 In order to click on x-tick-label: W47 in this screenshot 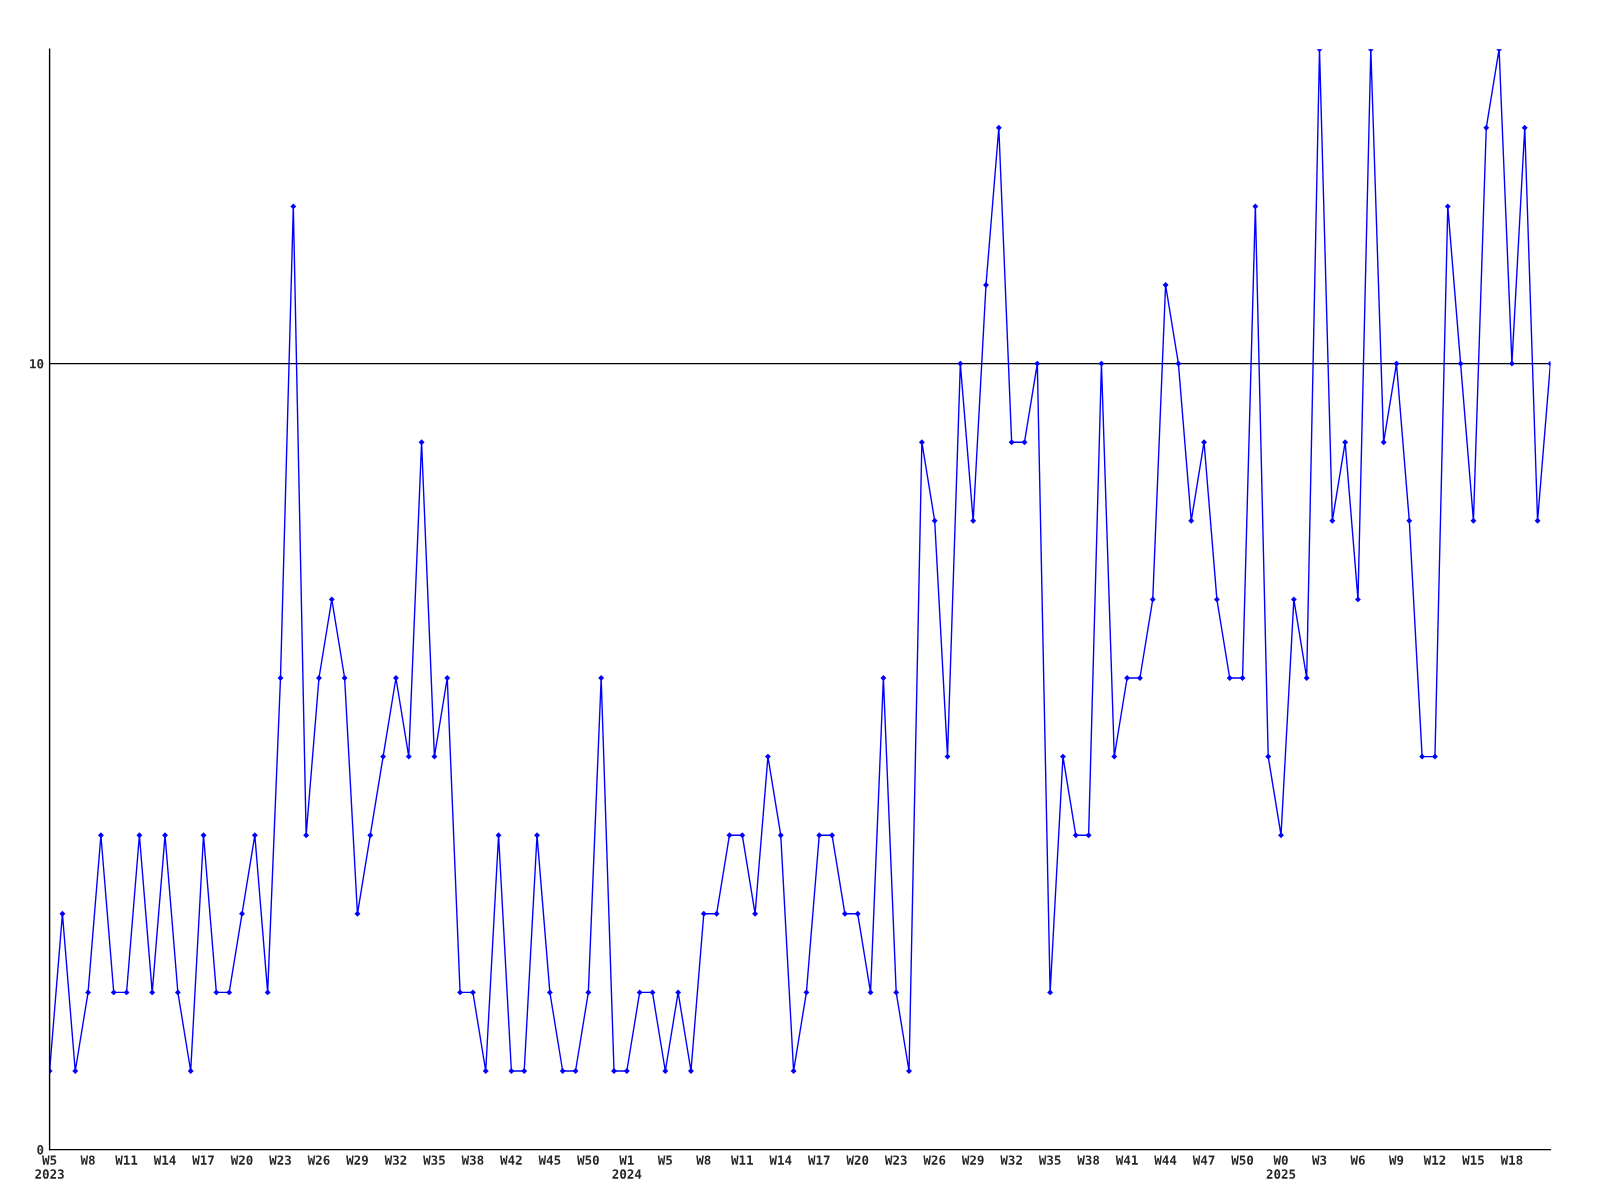, I will do `click(1203, 1160)`.